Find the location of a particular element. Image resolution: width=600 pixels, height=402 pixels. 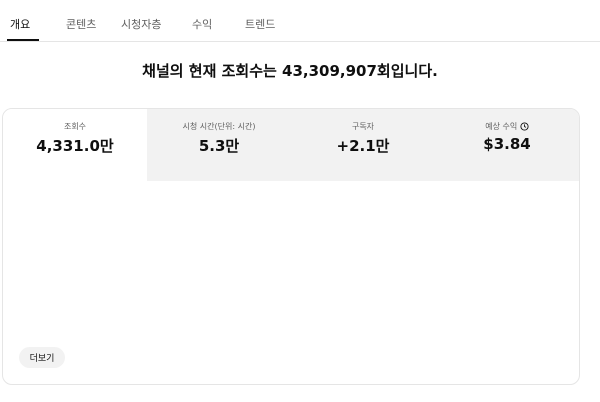

tab: 콘텐츠 is located at coordinates (81, 24).